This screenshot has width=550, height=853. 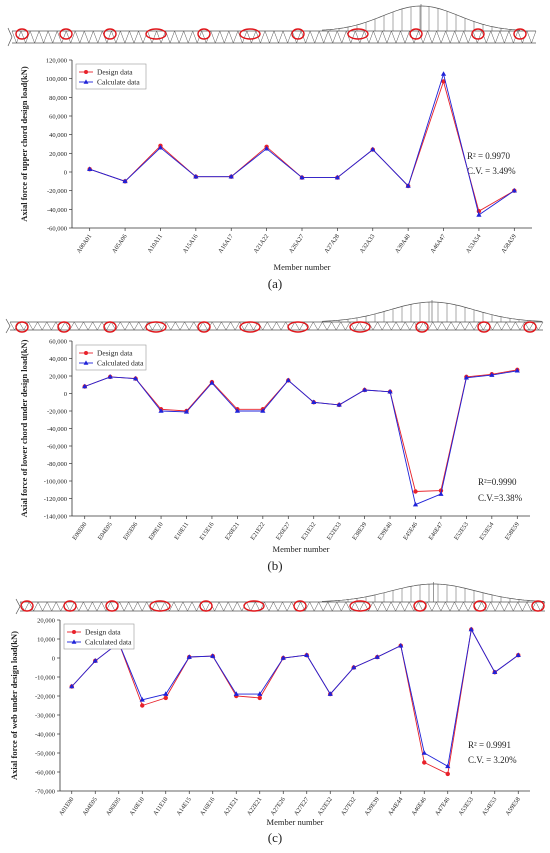 I want to click on x-tick-label: A22E21, so click(x=255, y=806).